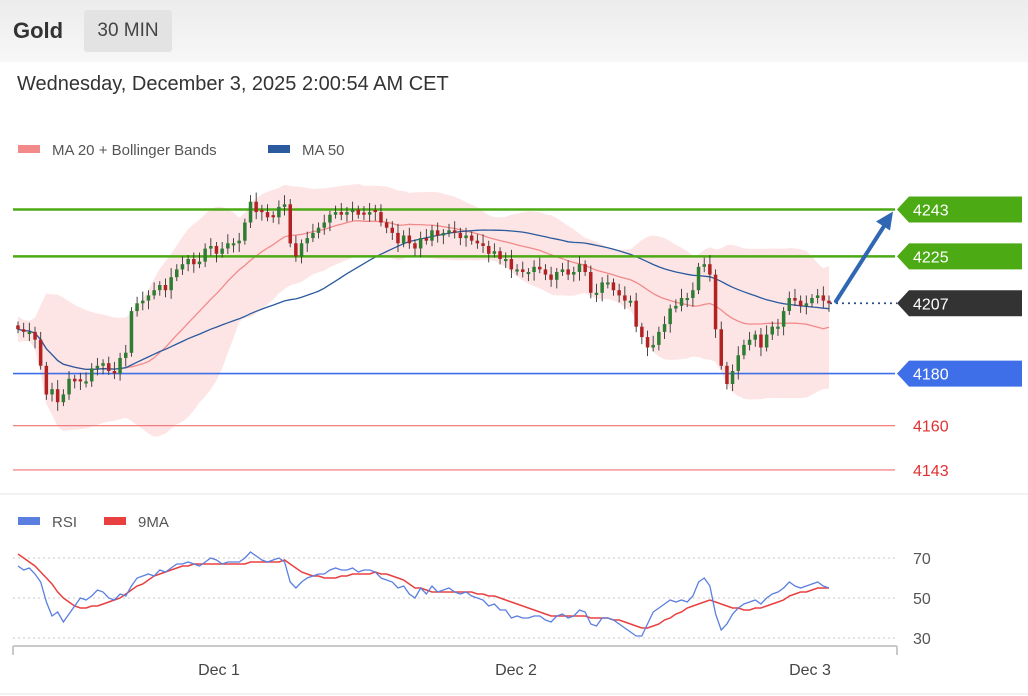 Image resolution: width=1028 pixels, height=696 pixels. Describe the element at coordinates (153, 522) in the screenshot. I see `legend-label-9ma: 9MA` at that location.